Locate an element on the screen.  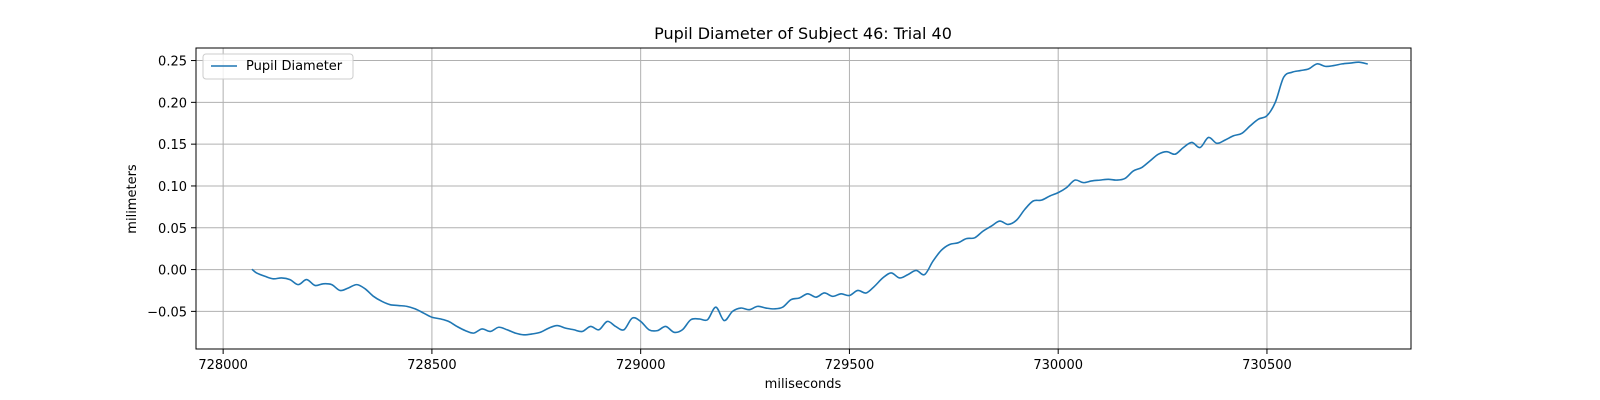
x-tick-label: 728000 is located at coordinates (223, 365).